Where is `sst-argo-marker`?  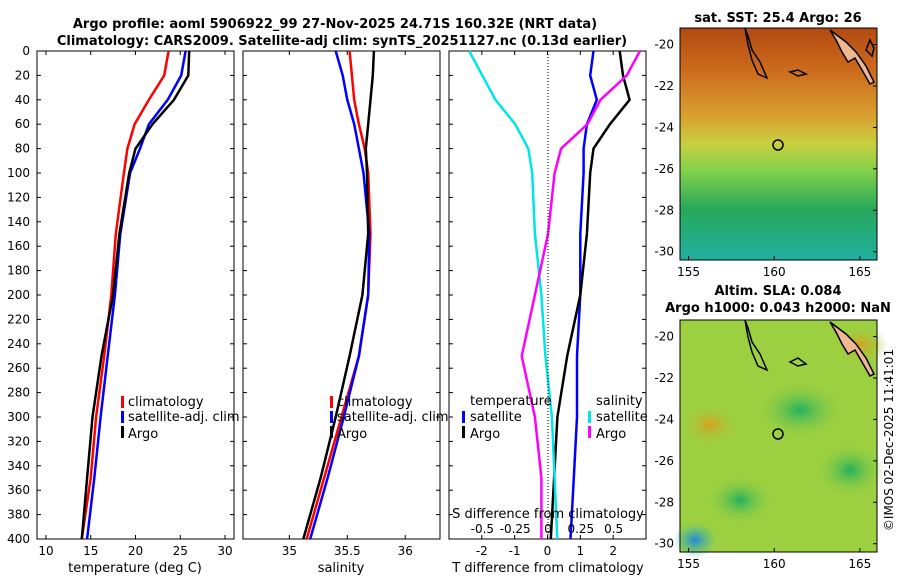
sst-argo-marker is located at coordinates (778, 145).